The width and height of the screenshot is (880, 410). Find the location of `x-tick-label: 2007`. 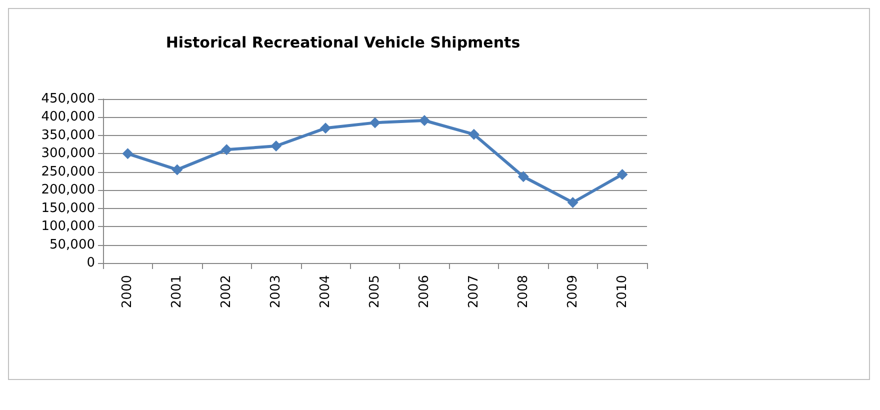

x-tick-label: 2007 is located at coordinates (474, 291).